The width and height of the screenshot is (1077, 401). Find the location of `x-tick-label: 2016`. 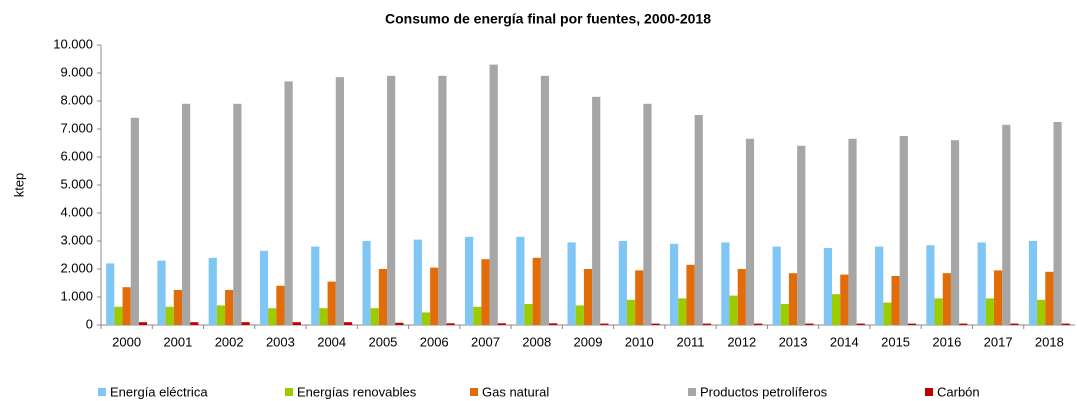

x-tick-label: 2016 is located at coordinates (946, 341).